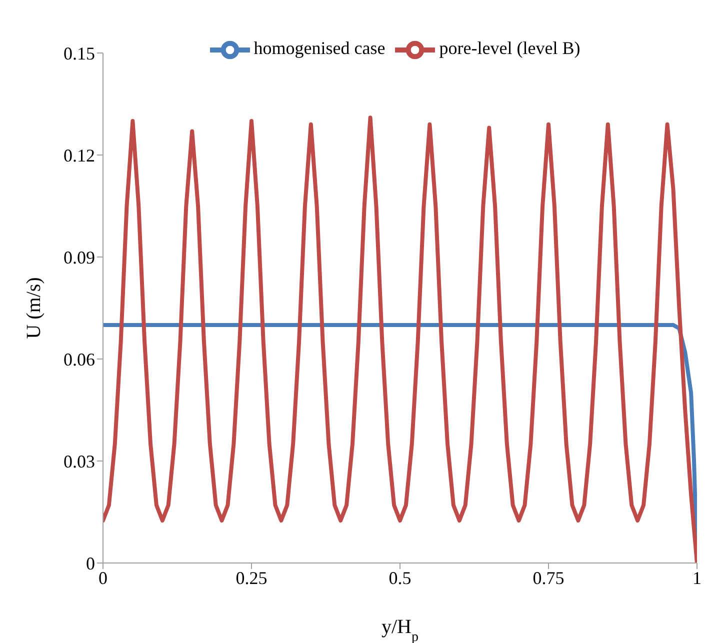 This screenshot has width=705, height=643. What do you see at coordinates (90, 563) in the screenshot?
I see `y-tick-label: 0` at bounding box center [90, 563].